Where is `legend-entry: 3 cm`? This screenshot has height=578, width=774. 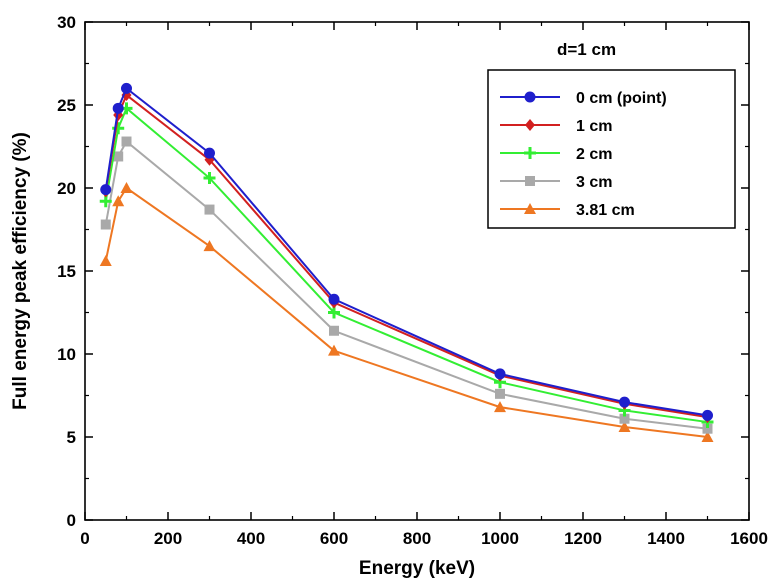 legend-entry: 3 cm is located at coordinates (556, 182).